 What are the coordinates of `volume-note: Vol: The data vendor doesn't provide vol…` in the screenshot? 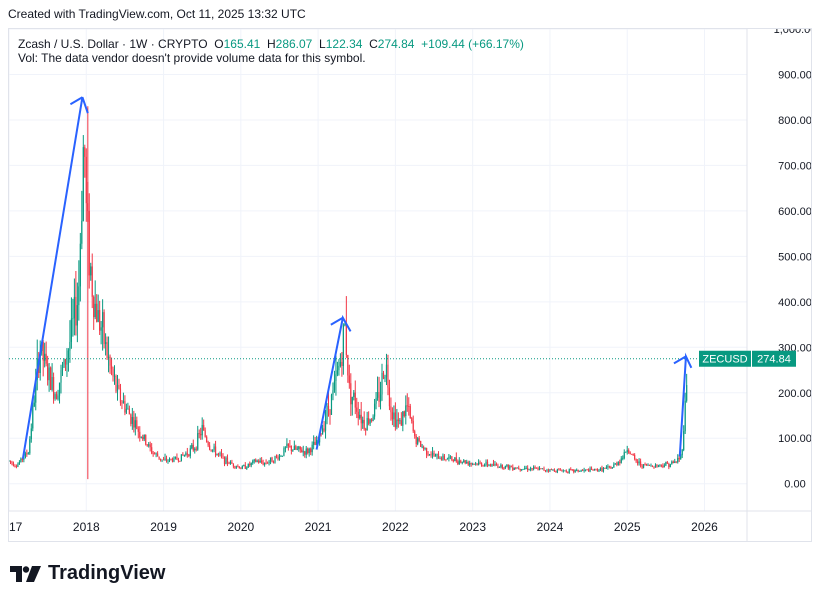 It's located at (192, 58).